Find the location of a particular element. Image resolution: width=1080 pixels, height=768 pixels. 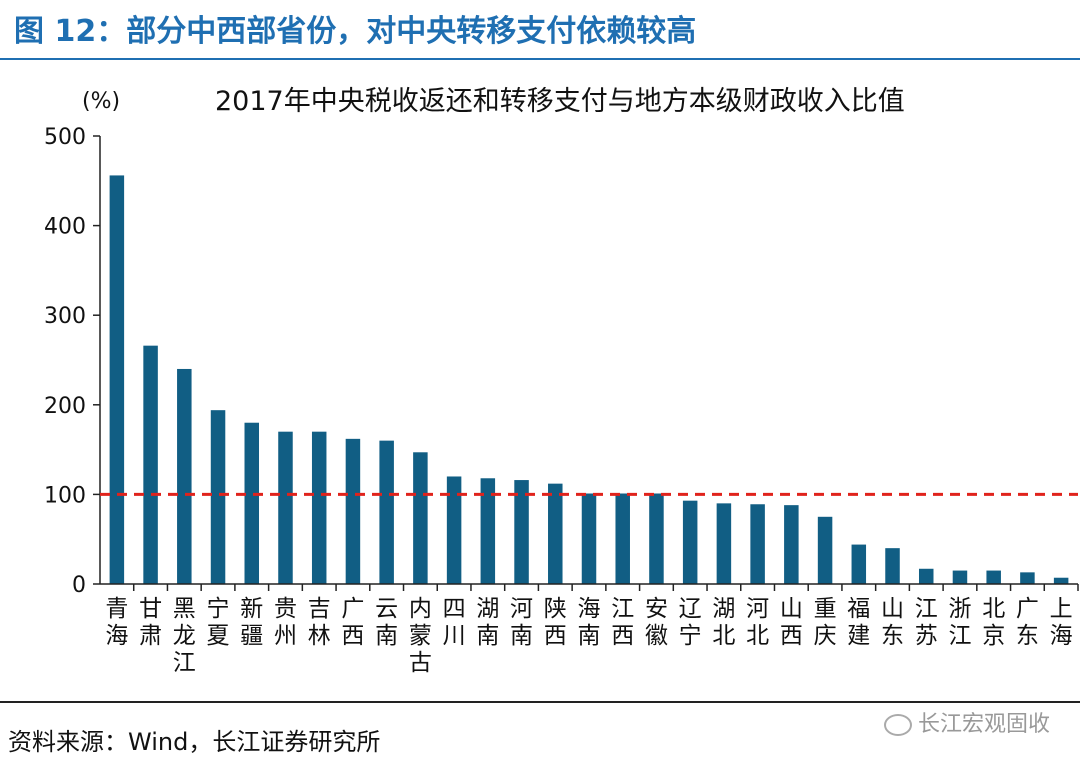

x-tick-label: 重庆 is located at coordinates (825, 622).